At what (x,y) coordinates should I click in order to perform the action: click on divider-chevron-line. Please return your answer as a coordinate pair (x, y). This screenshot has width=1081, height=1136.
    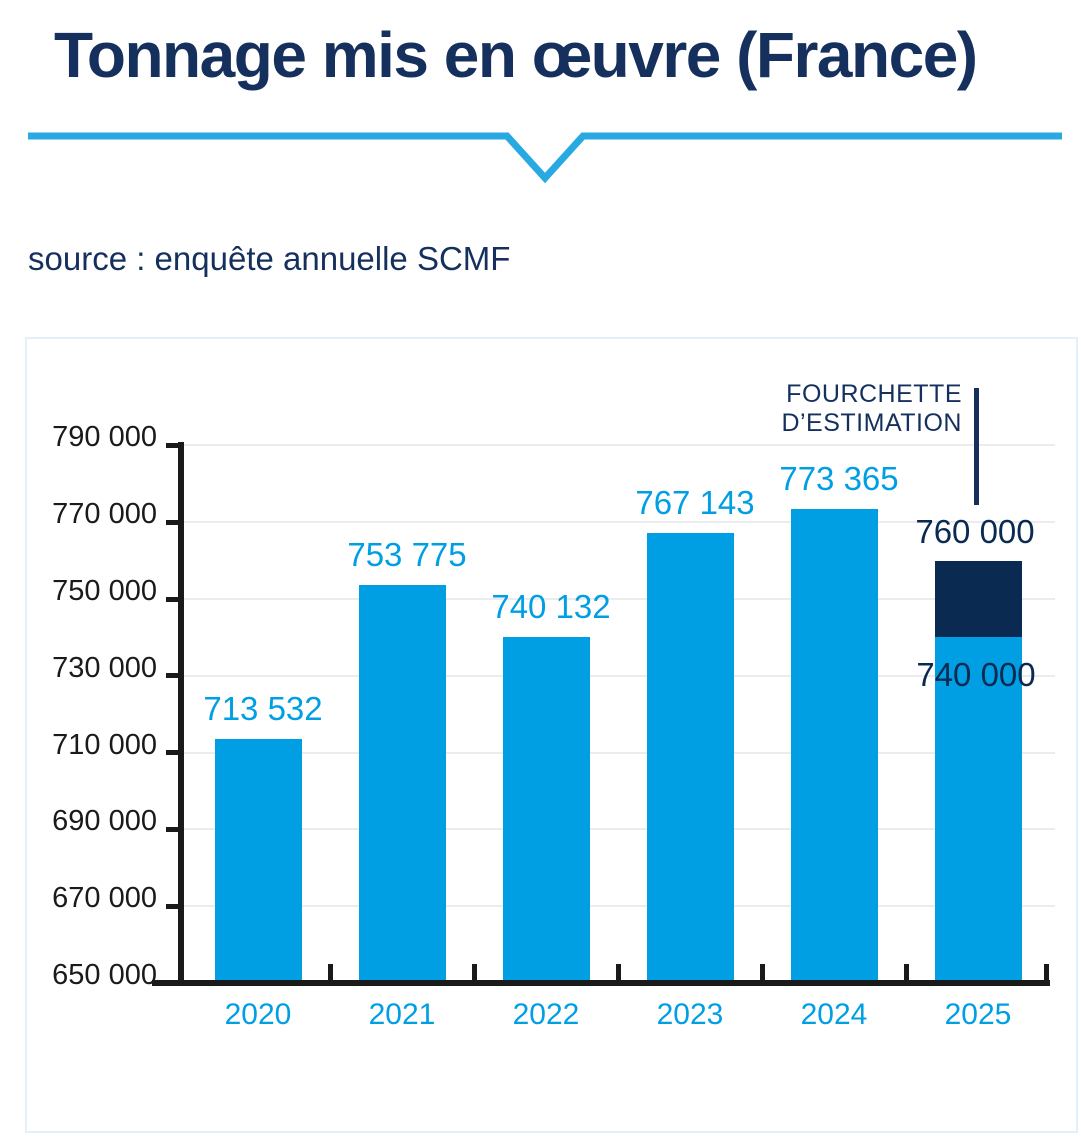
    Looking at the image, I should click on (545, 158).